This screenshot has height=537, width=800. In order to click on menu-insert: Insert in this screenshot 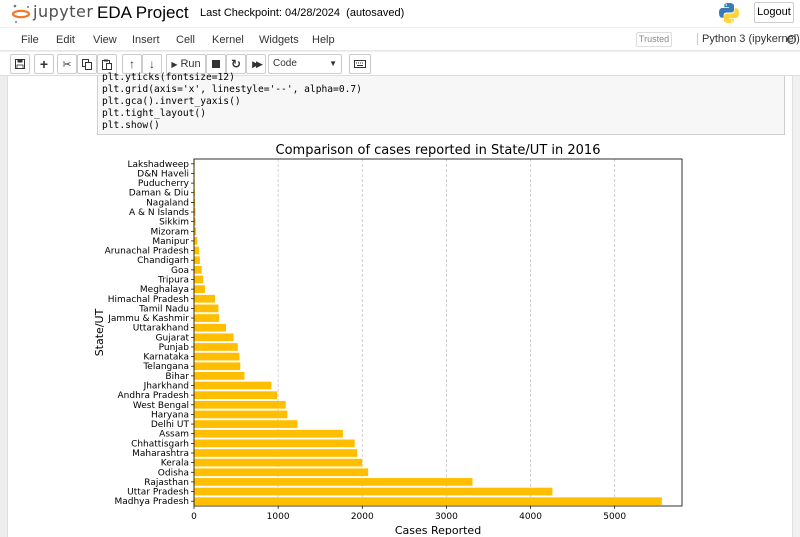, I will do `click(146, 40)`.